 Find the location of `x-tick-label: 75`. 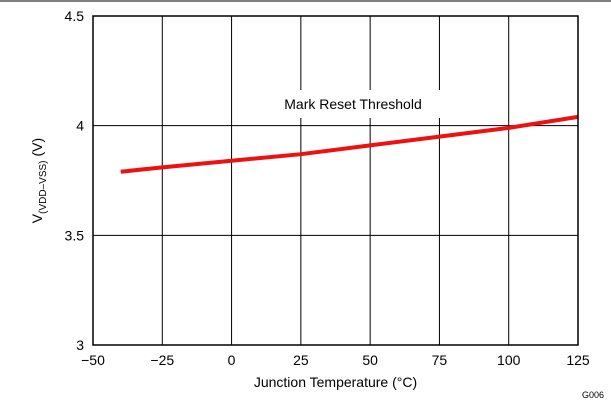

x-tick-label: 75 is located at coordinates (440, 360).